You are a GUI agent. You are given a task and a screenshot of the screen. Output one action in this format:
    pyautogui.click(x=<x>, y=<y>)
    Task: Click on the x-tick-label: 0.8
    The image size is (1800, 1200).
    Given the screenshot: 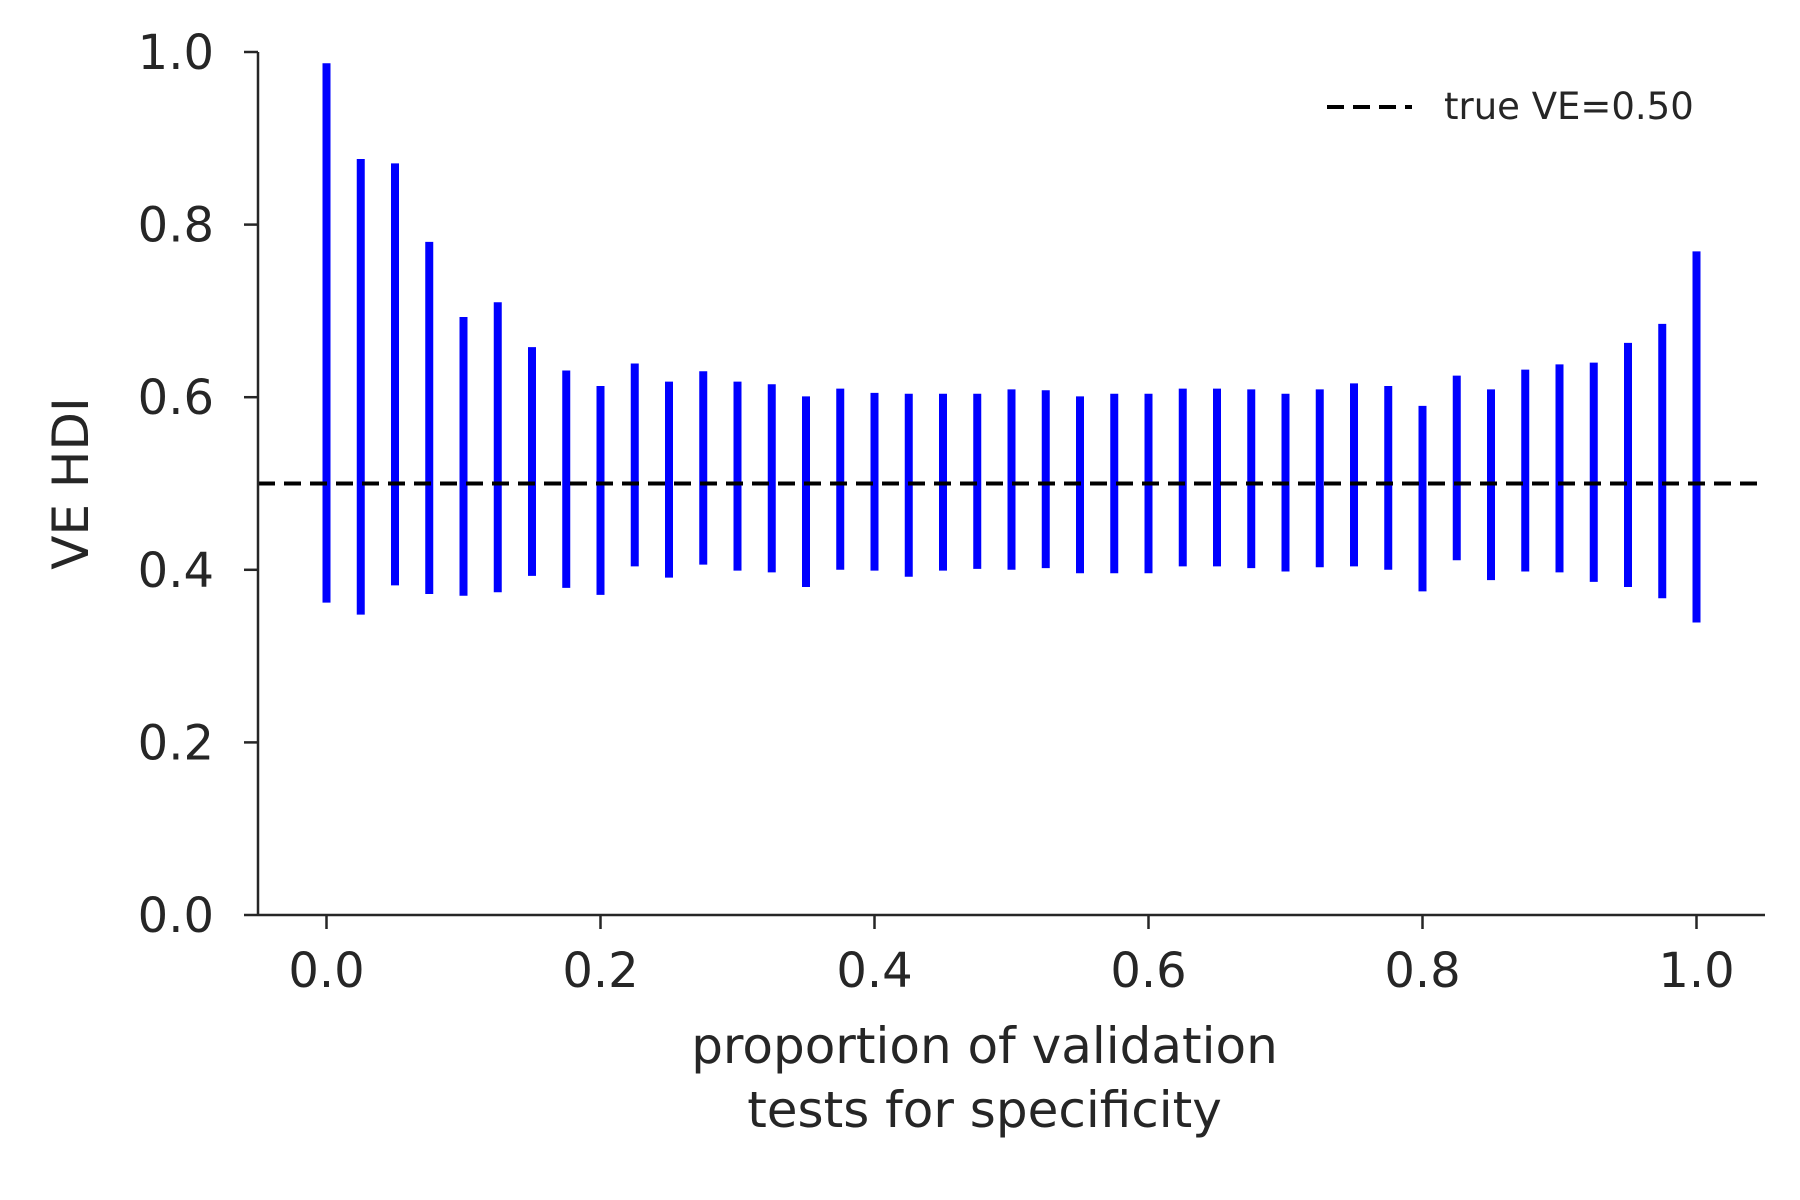 What is the action you would take?
    pyautogui.click(x=1422, y=971)
    